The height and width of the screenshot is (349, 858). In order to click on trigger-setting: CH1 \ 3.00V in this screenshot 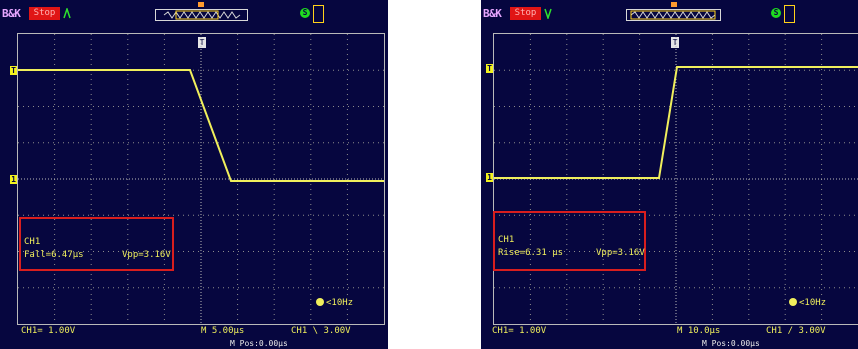, I will do `click(321, 331)`.